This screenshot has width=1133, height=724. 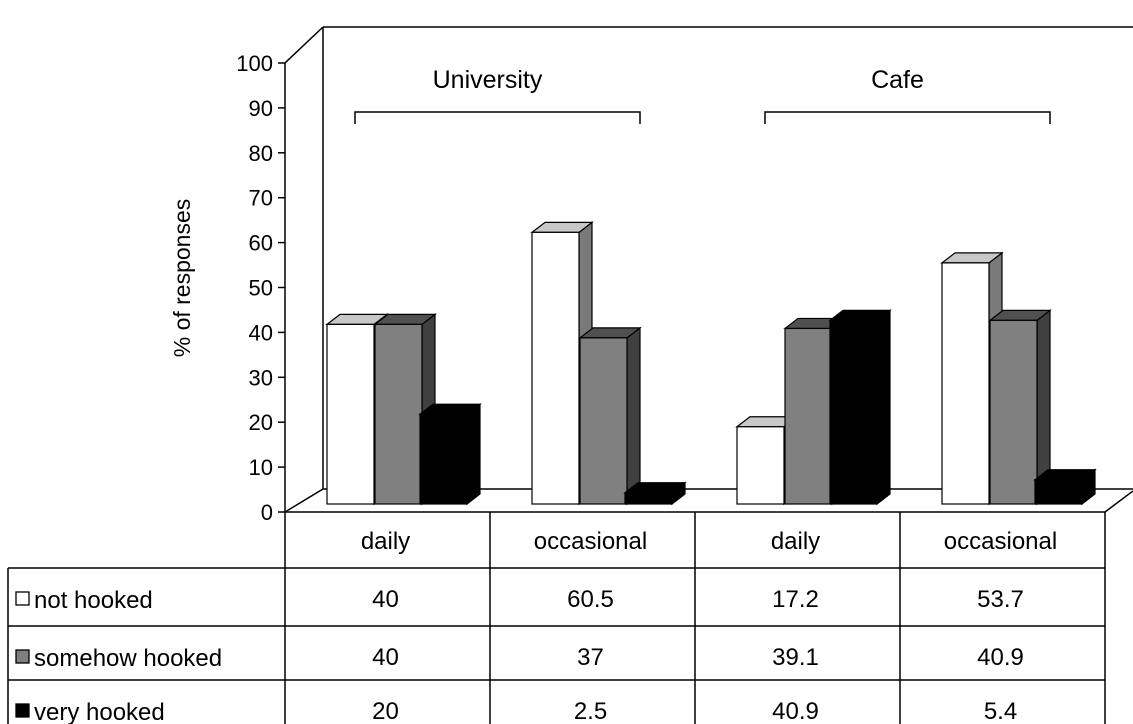 I want to click on group-label: University, so click(x=488, y=80).